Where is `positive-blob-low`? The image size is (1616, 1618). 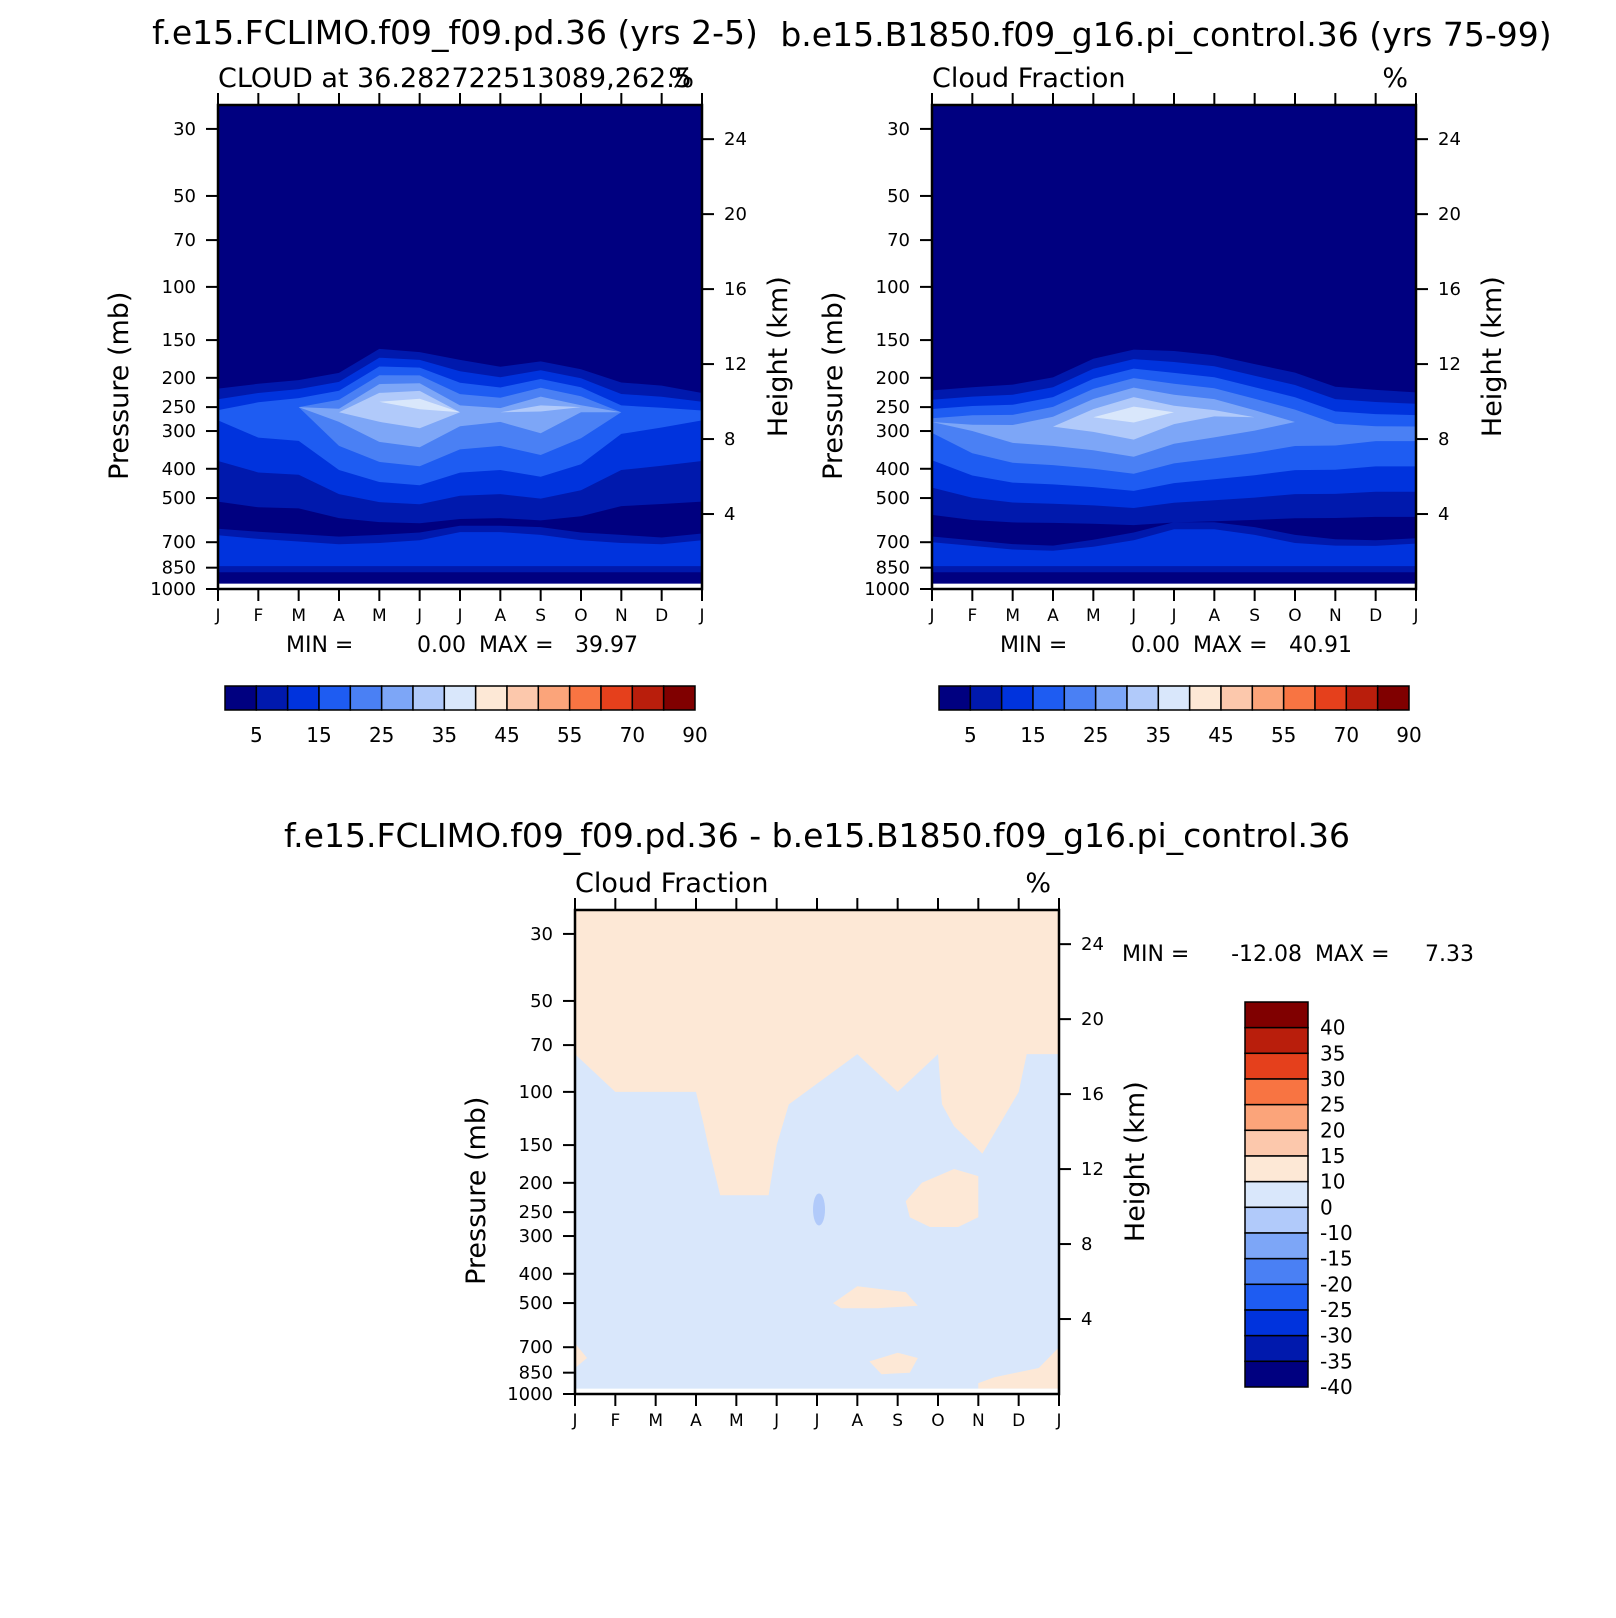 positive-blob-low is located at coordinates (893, 1363).